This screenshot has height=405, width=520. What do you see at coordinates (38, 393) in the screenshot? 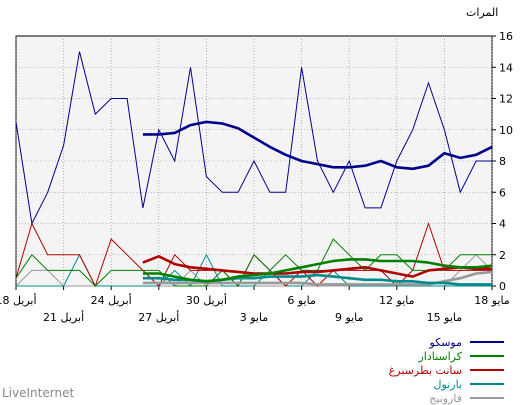
I see `brand-logo-text: LiveInternet` at bounding box center [38, 393].